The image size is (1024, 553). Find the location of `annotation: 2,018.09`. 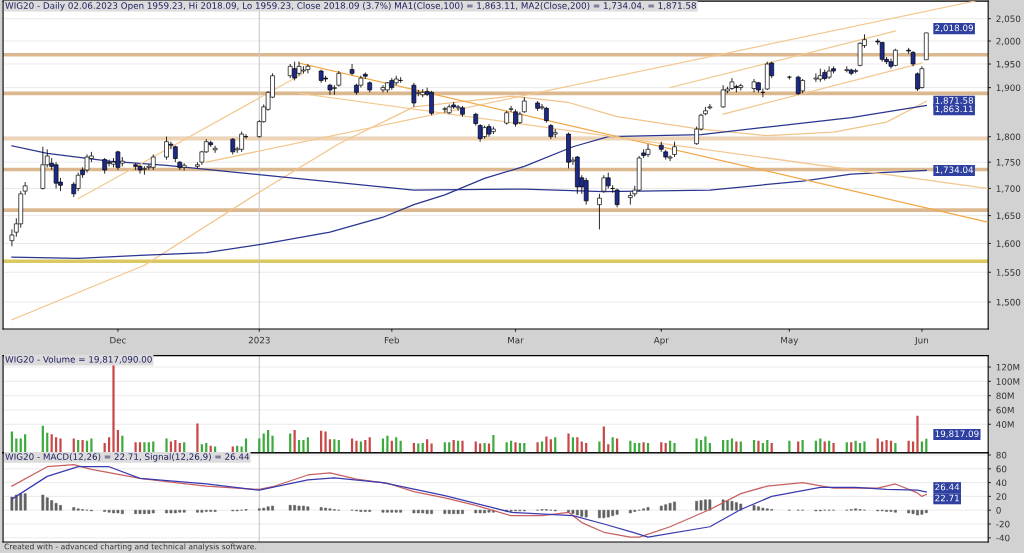

annotation: 2,018.09 is located at coordinates (954, 28).